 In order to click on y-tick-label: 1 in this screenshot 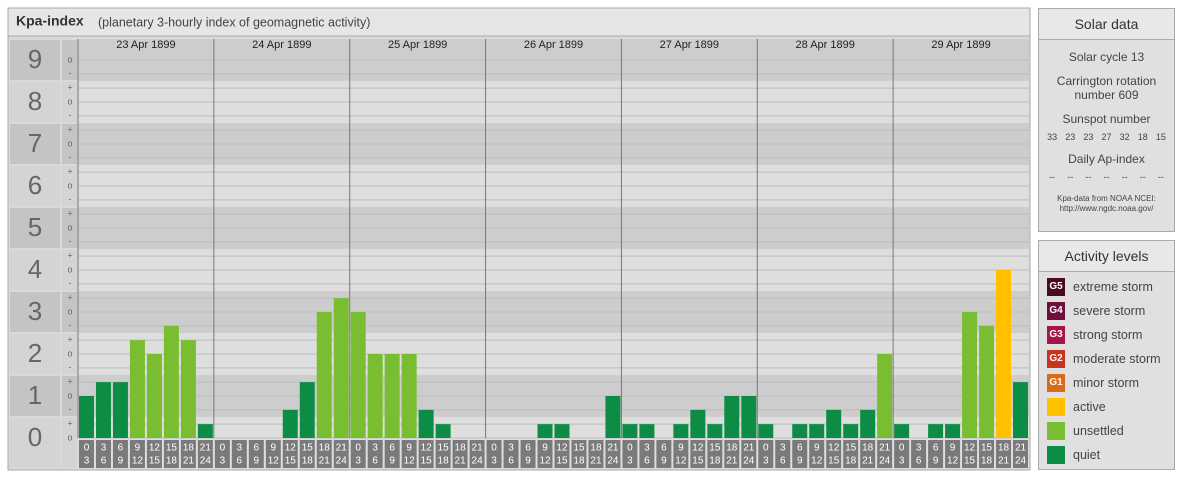, I will do `click(35, 395)`.